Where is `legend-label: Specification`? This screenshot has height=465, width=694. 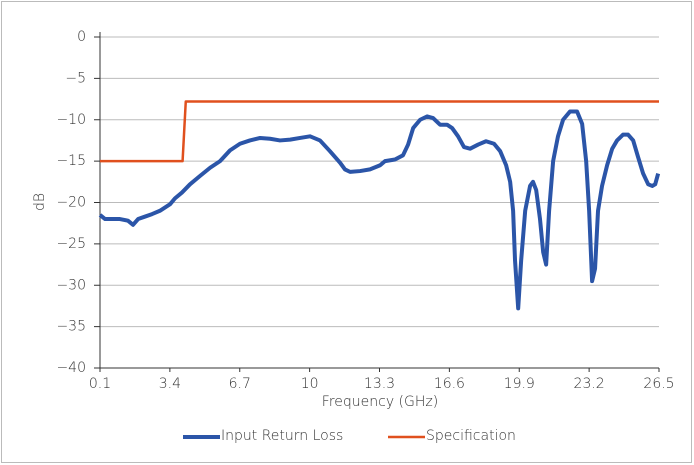 legend-label: Specification is located at coordinates (471, 436).